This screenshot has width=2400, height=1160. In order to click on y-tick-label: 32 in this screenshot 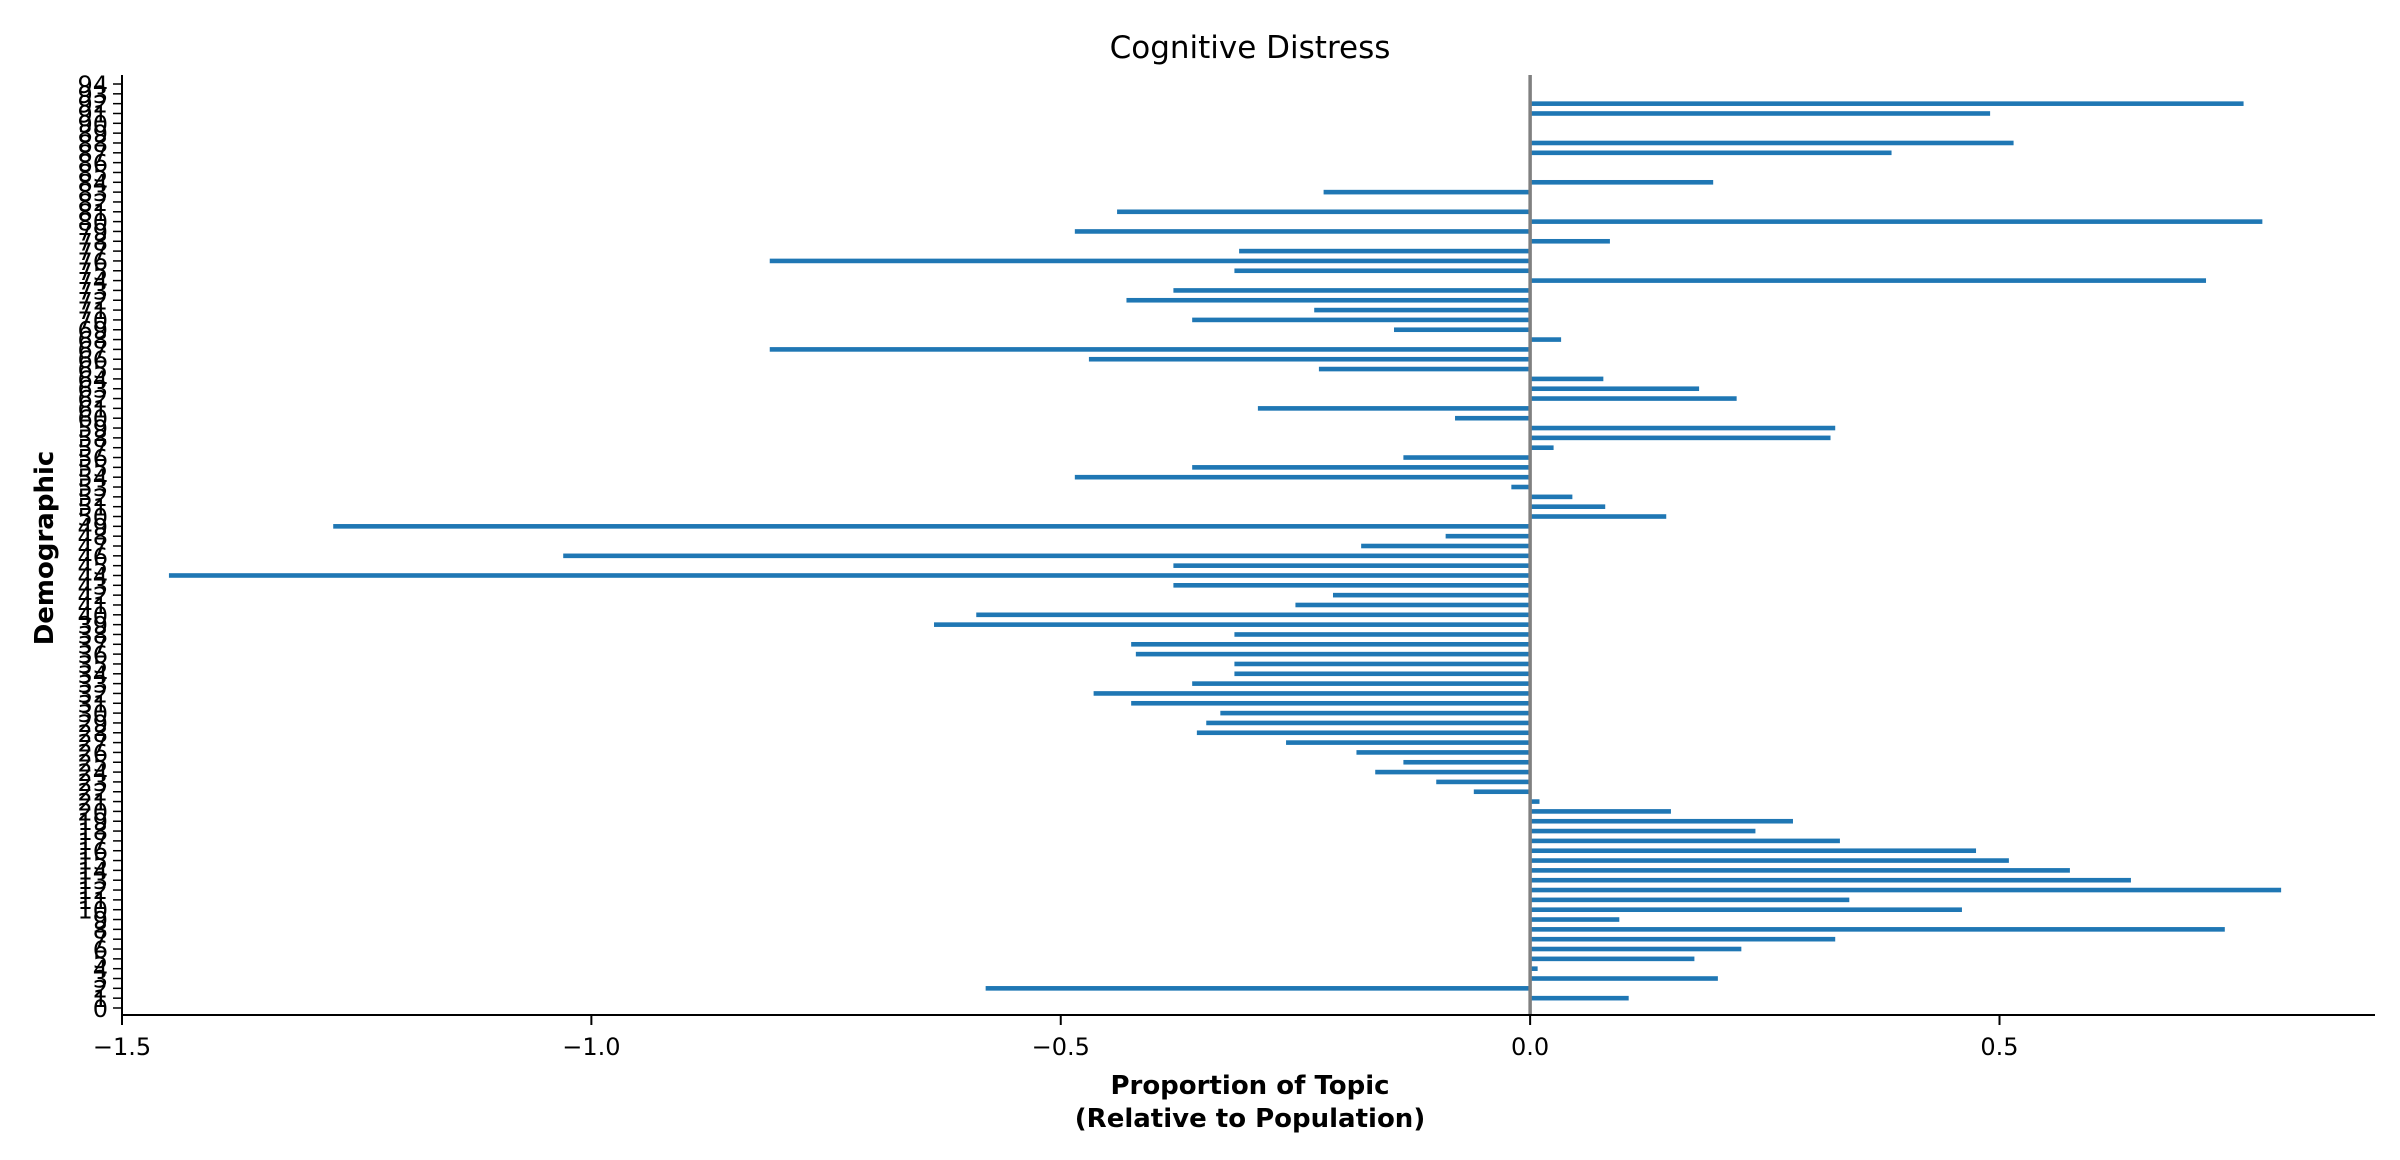, I will do `click(92, 694)`.